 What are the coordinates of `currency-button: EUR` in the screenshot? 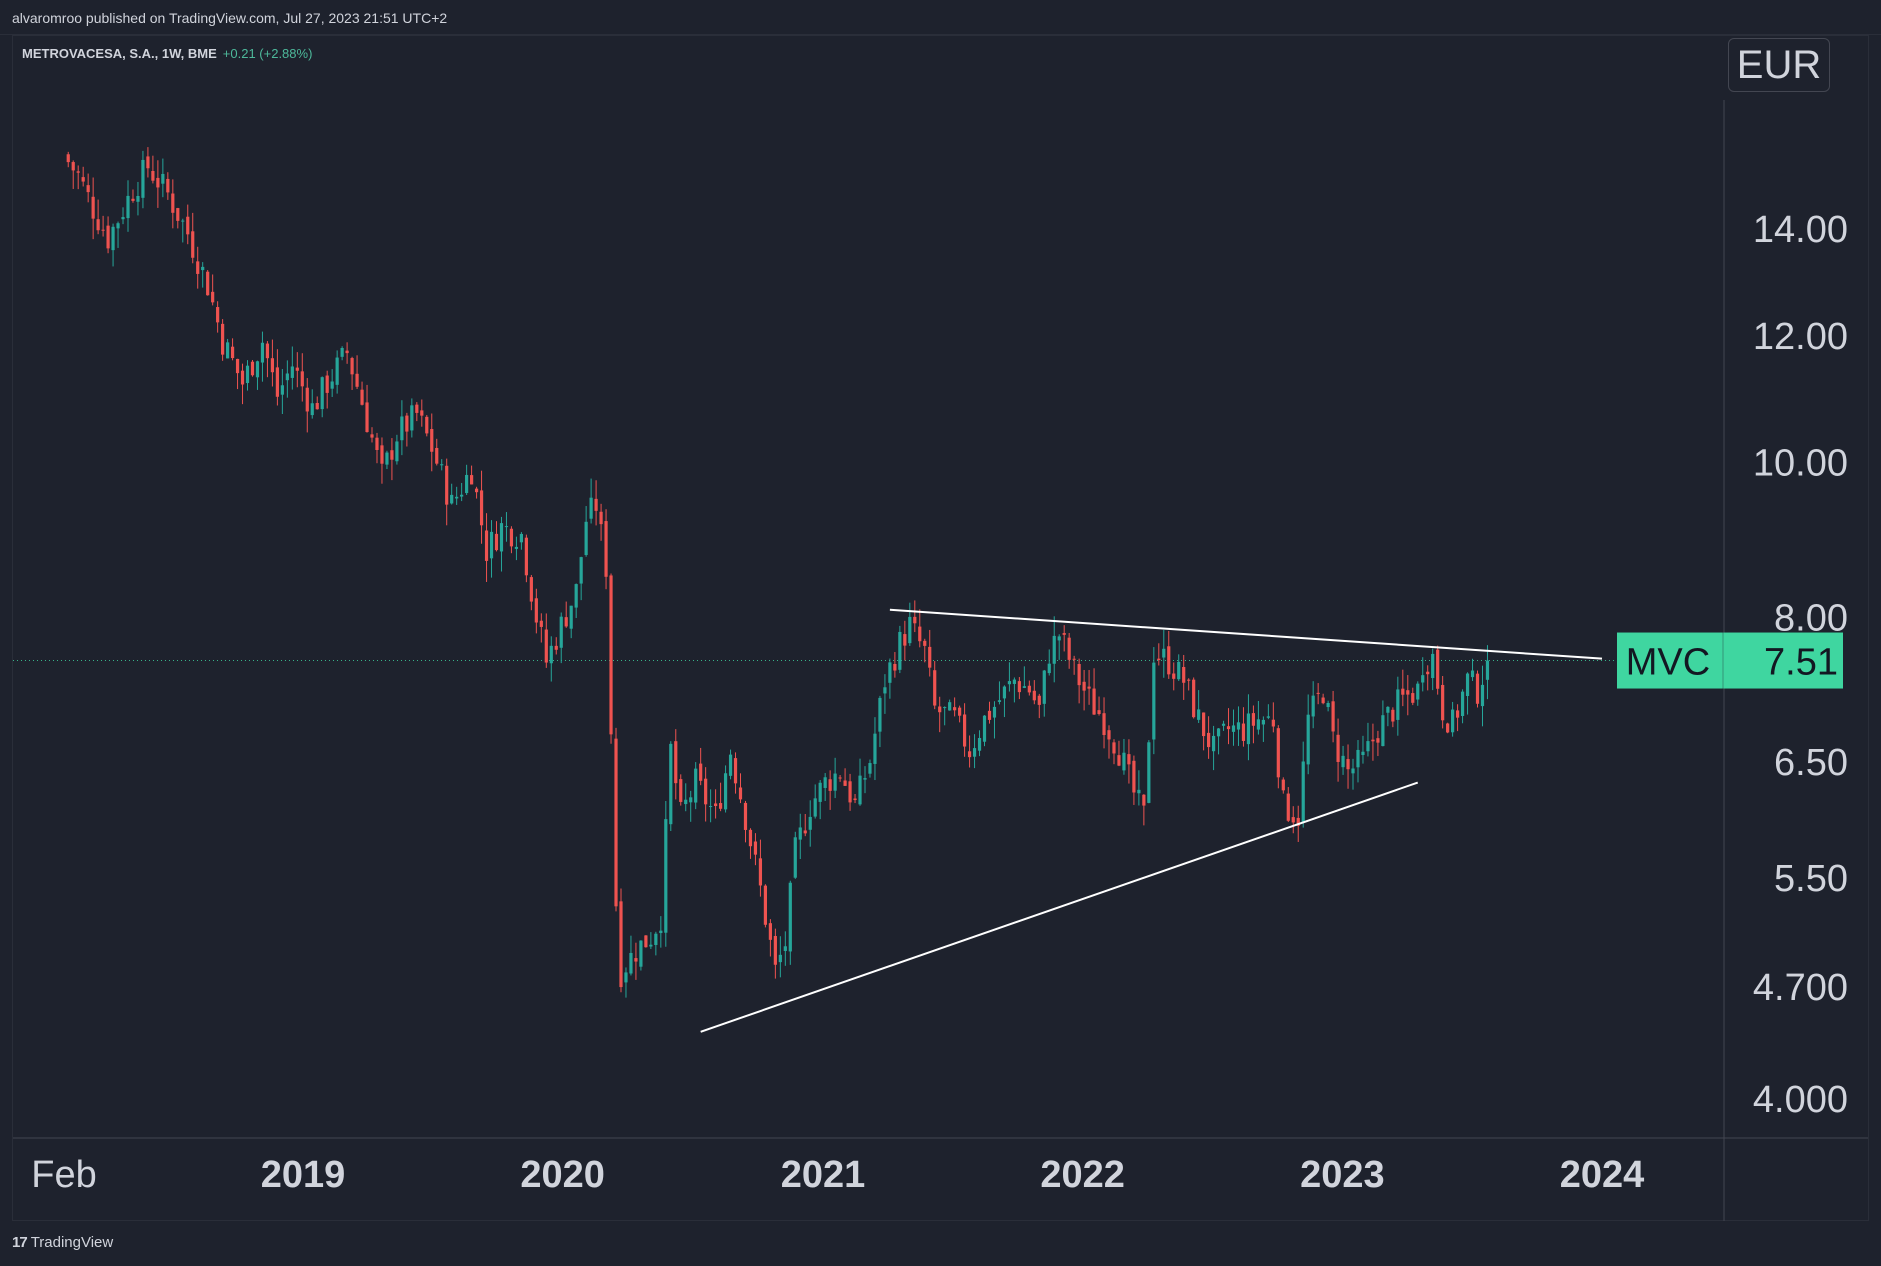 It's located at (1779, 65).